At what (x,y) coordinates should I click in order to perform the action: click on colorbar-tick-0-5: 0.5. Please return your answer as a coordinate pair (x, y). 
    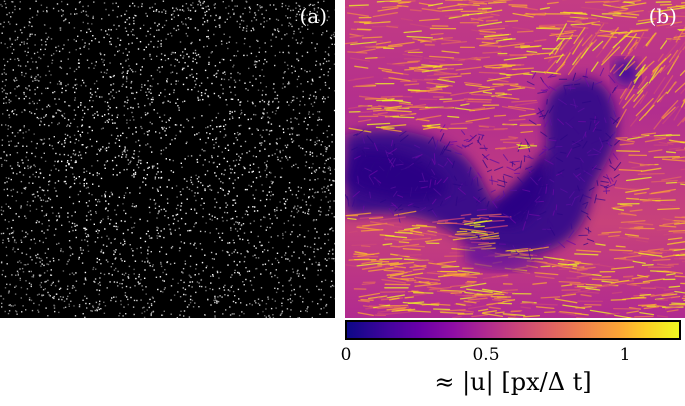
    Looking at the image, I should click on (486, 355).